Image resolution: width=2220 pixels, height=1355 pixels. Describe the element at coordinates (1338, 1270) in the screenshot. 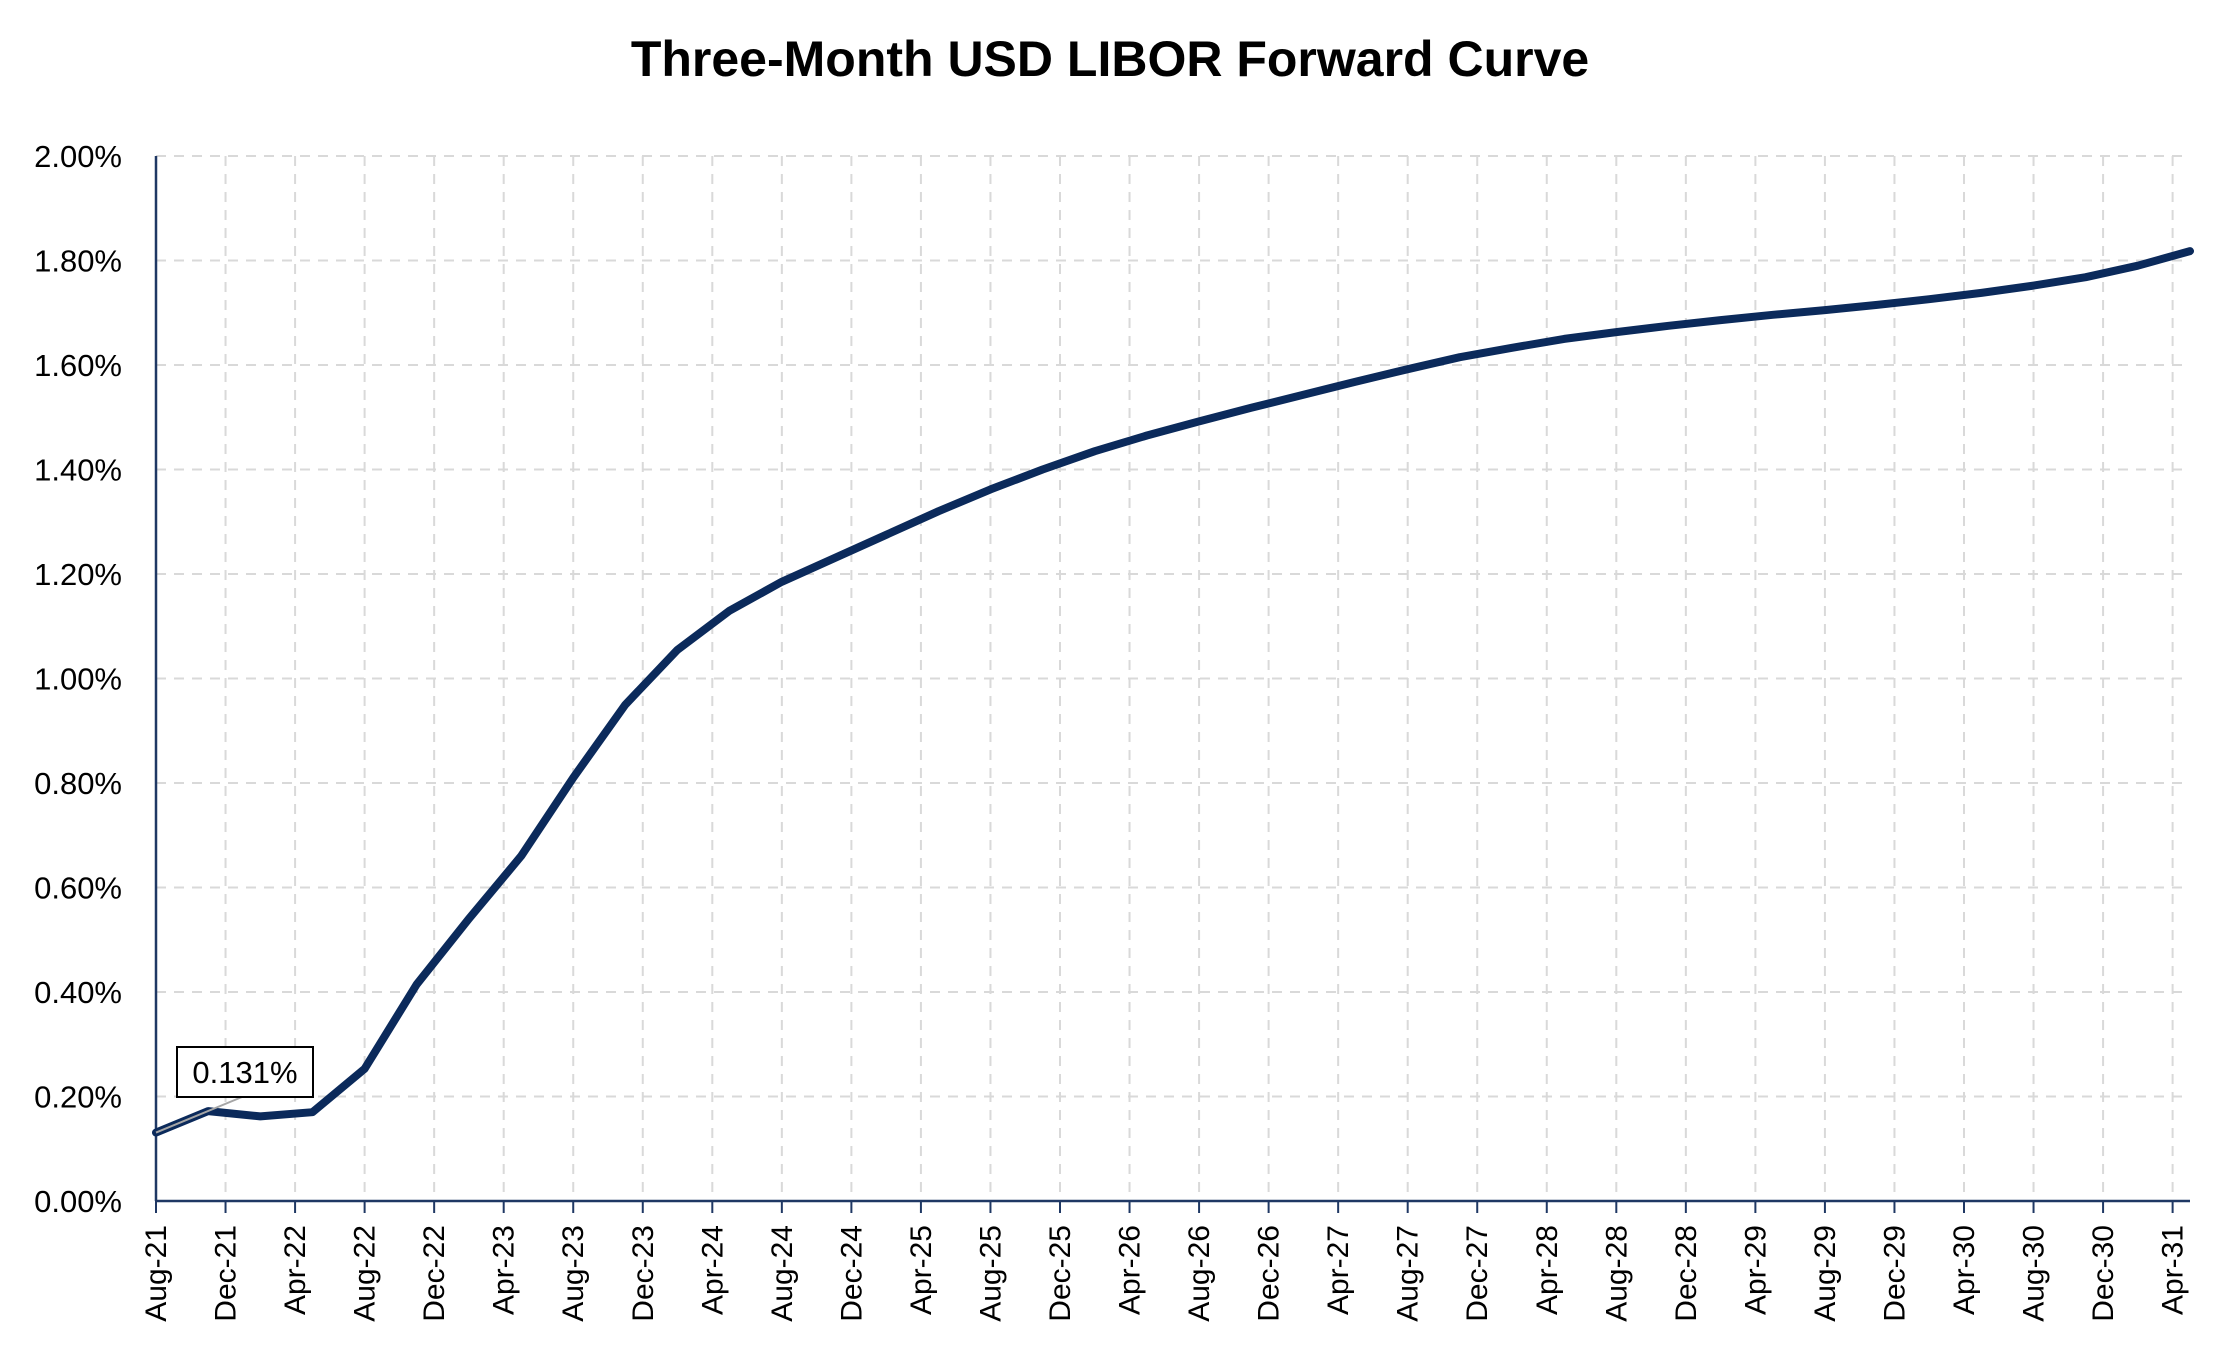

I see `x-tick-label: Apr-27` at that location.